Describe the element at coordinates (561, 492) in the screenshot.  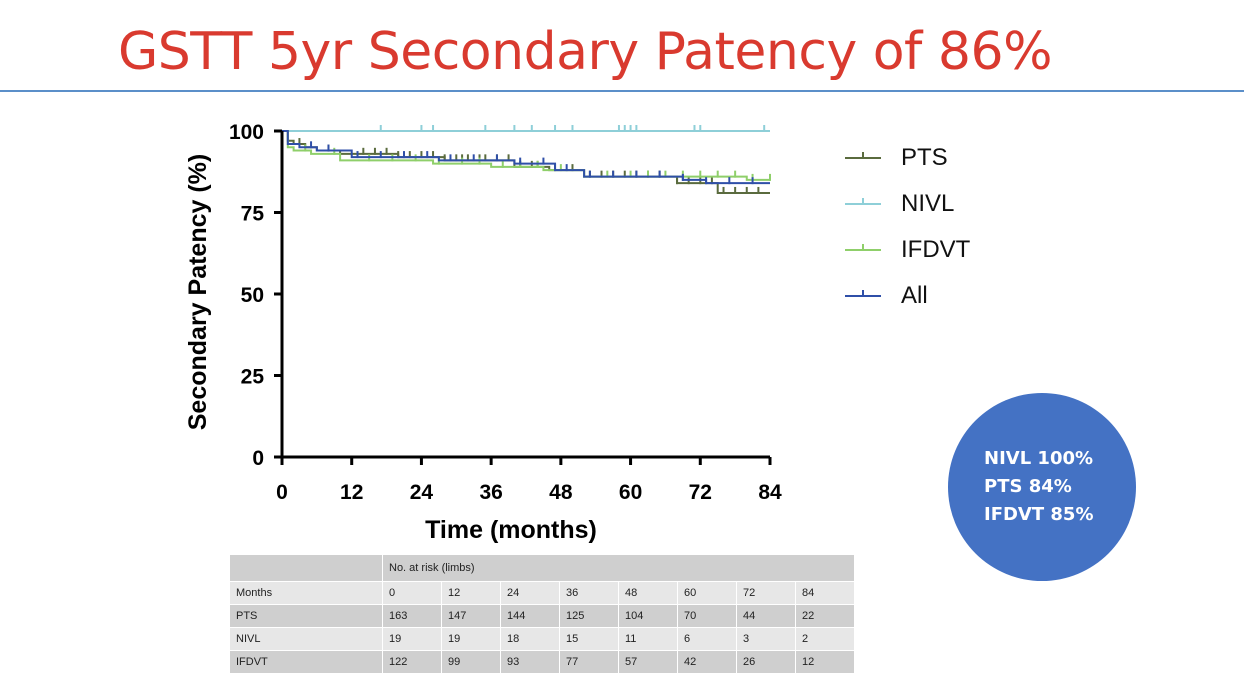
I see `x-tick-label: 48` at that location.